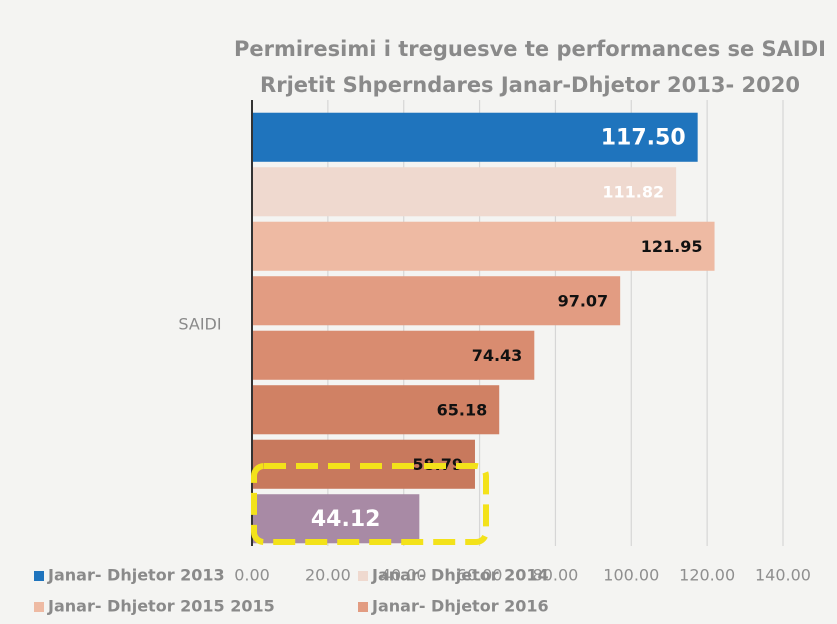 Image resolution: width=837 pixels, height=624 pixels. Describe the element at coordinates (199, 324) in the screenshot. I see `category-label: SAIDI` at that location.